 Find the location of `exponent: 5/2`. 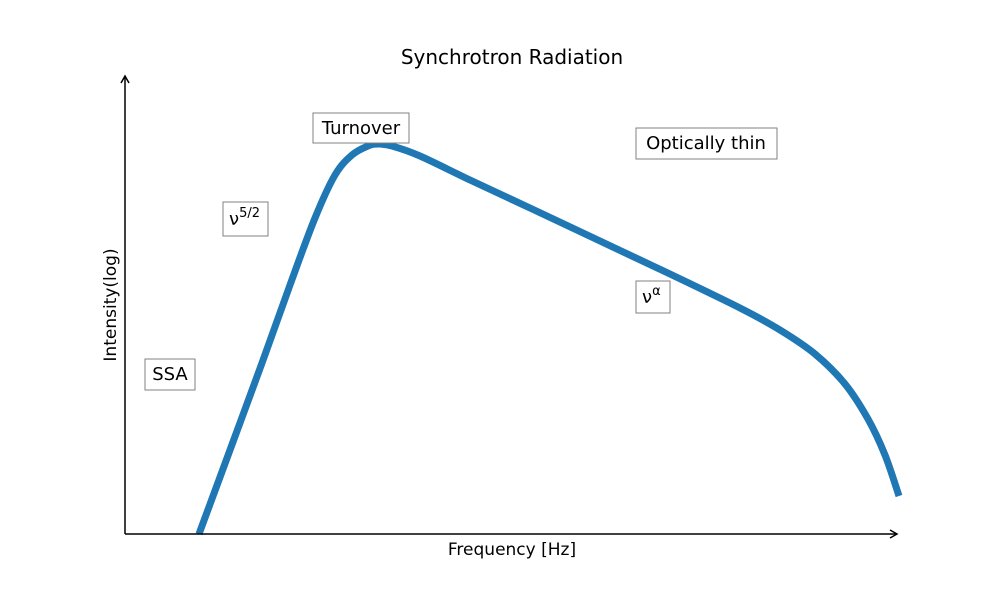

exponent: 5/2 is located at coordinates (249, 213).